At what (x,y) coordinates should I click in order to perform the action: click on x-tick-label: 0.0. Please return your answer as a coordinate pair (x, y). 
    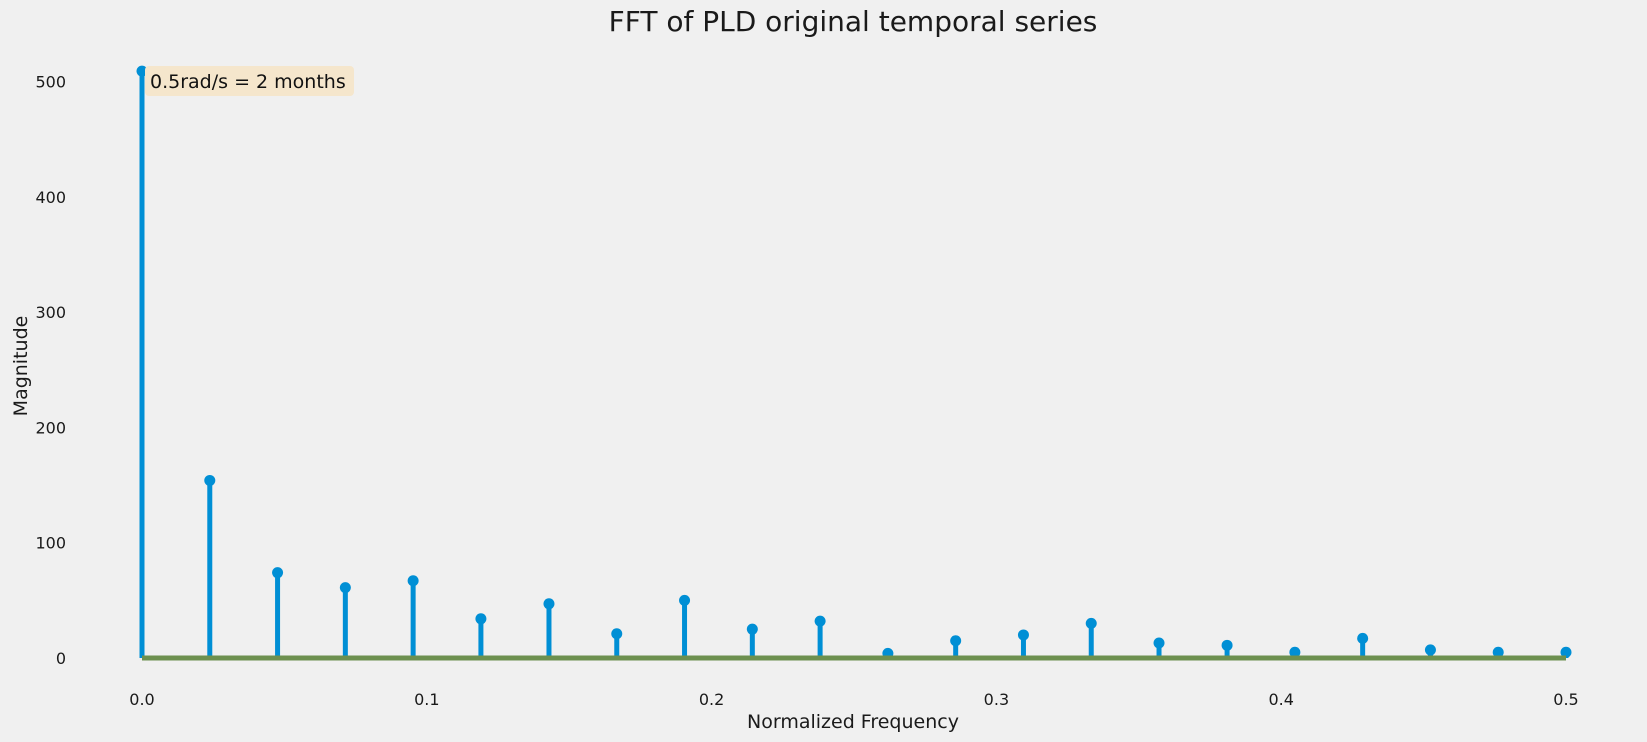
    Looking at the image, I should click on (141, 699).